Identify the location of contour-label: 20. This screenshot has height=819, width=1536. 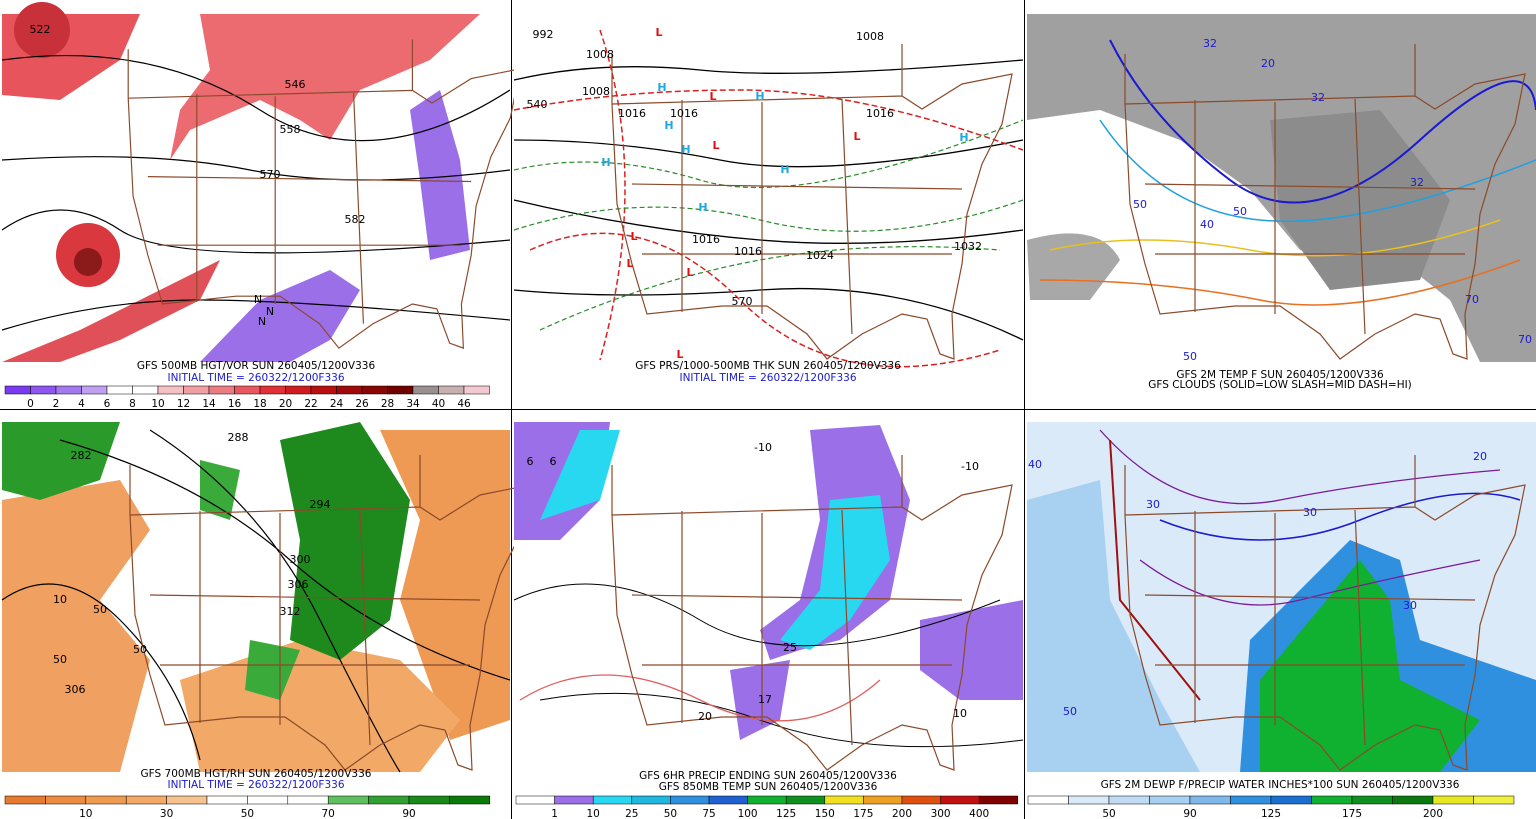
(1268, 63).